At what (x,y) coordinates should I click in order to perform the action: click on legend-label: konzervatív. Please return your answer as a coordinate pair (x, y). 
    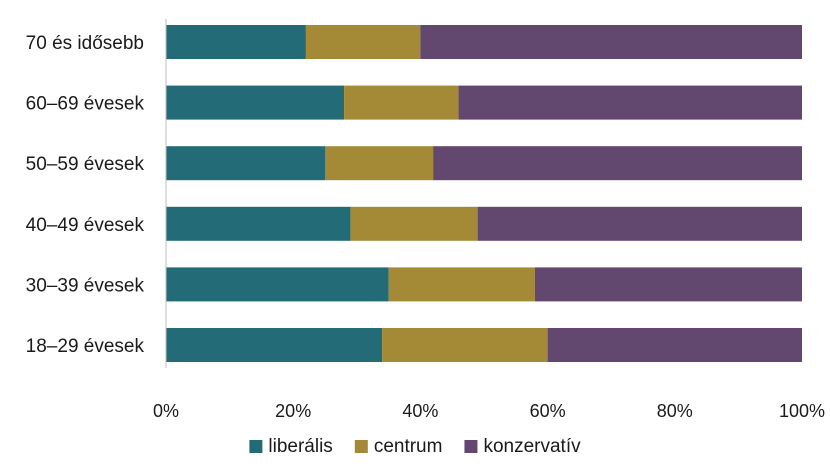
    Looking at the image, I should click on (532, 446).